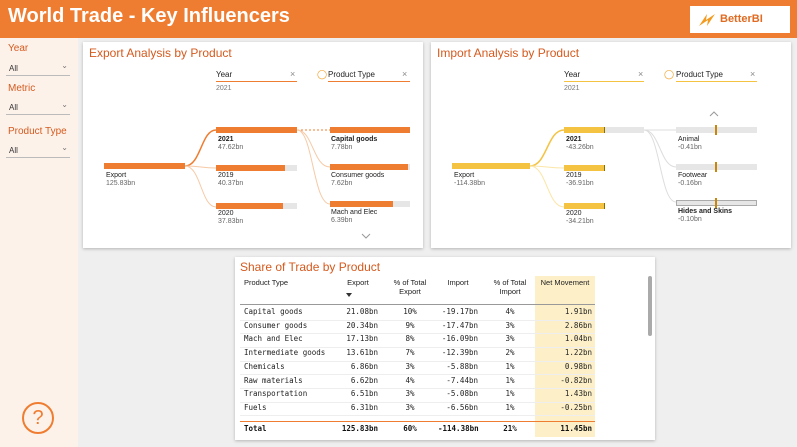  I want to click on table-cell: -6.56bn, so click(462, 407).